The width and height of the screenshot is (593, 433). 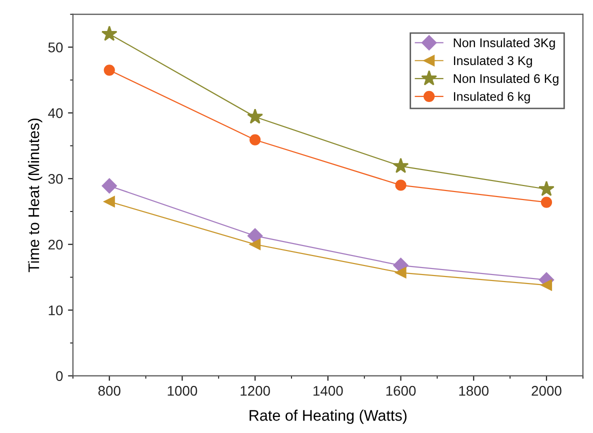 I want to click on legend-label: Non Insulated 6 Kg, so click(x=506, y=80).